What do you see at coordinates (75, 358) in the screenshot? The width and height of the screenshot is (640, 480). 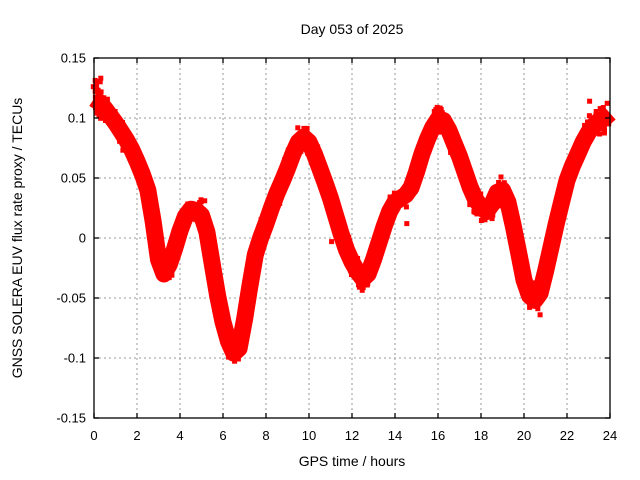 I see `y-tick-label: -0.1` at bounding box center [75, 358].